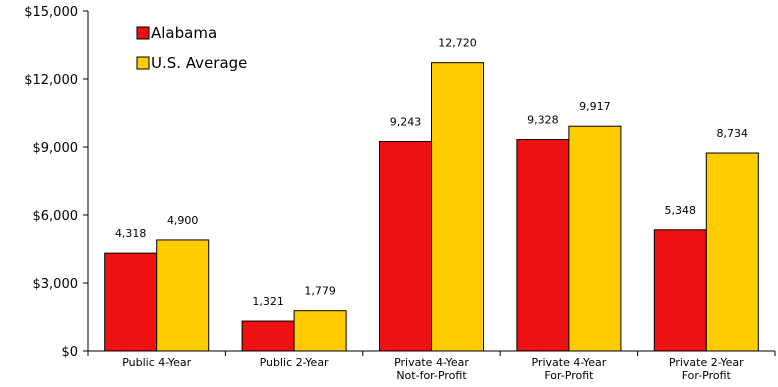 Image resolution: width=778 pixels, height=387 pixels. Describe the element at coordinates (543, 120) in the screenshot. I see `data-label: 9,328` at that location.